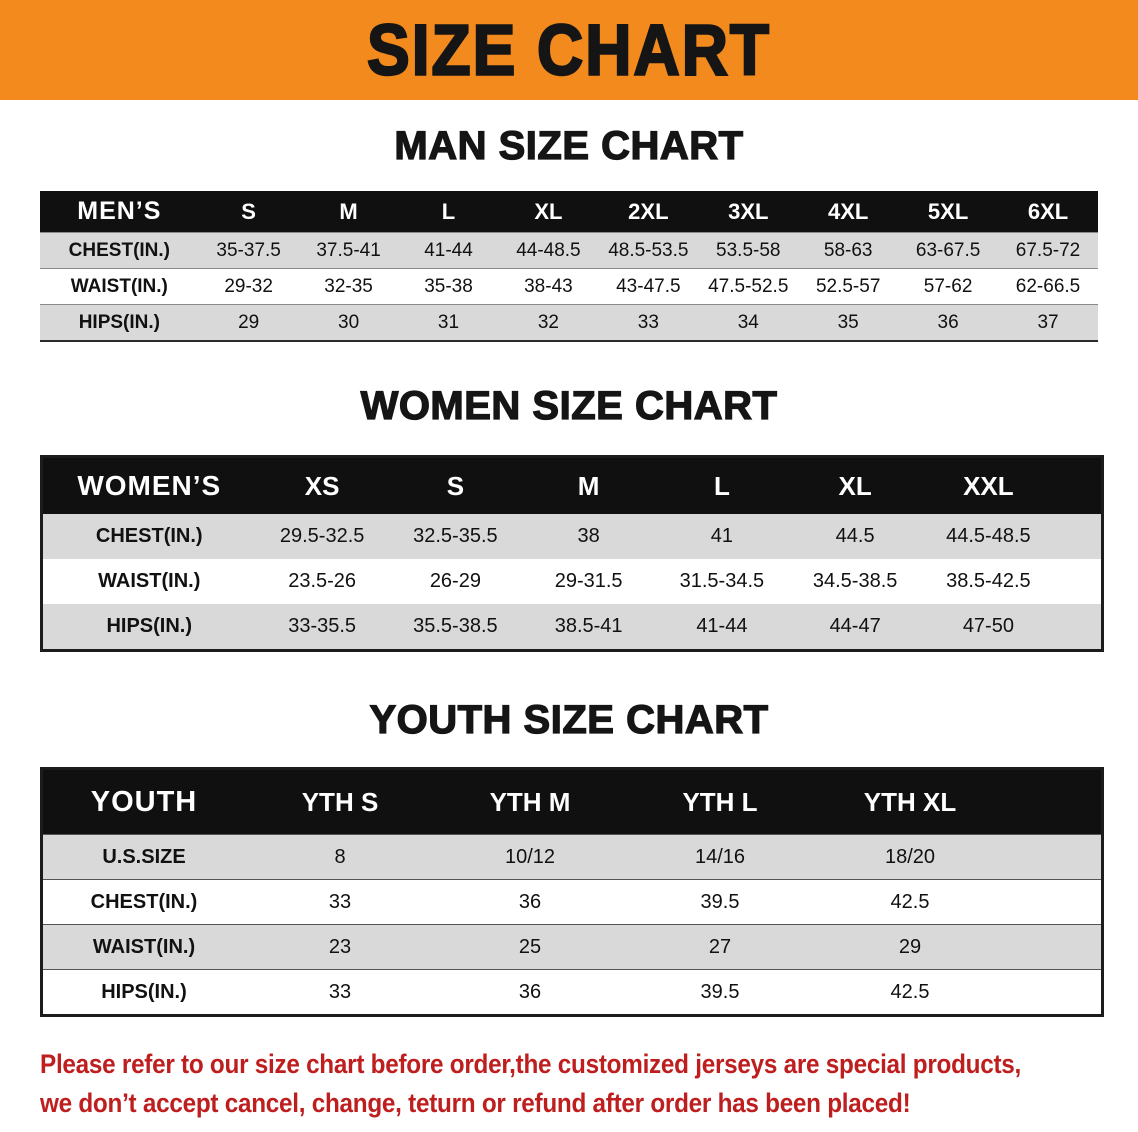  What do you see at coordinates (340, 801) in the screenshot?
I see `size-header-cell: YTH S` at bounding box center [340, 801].